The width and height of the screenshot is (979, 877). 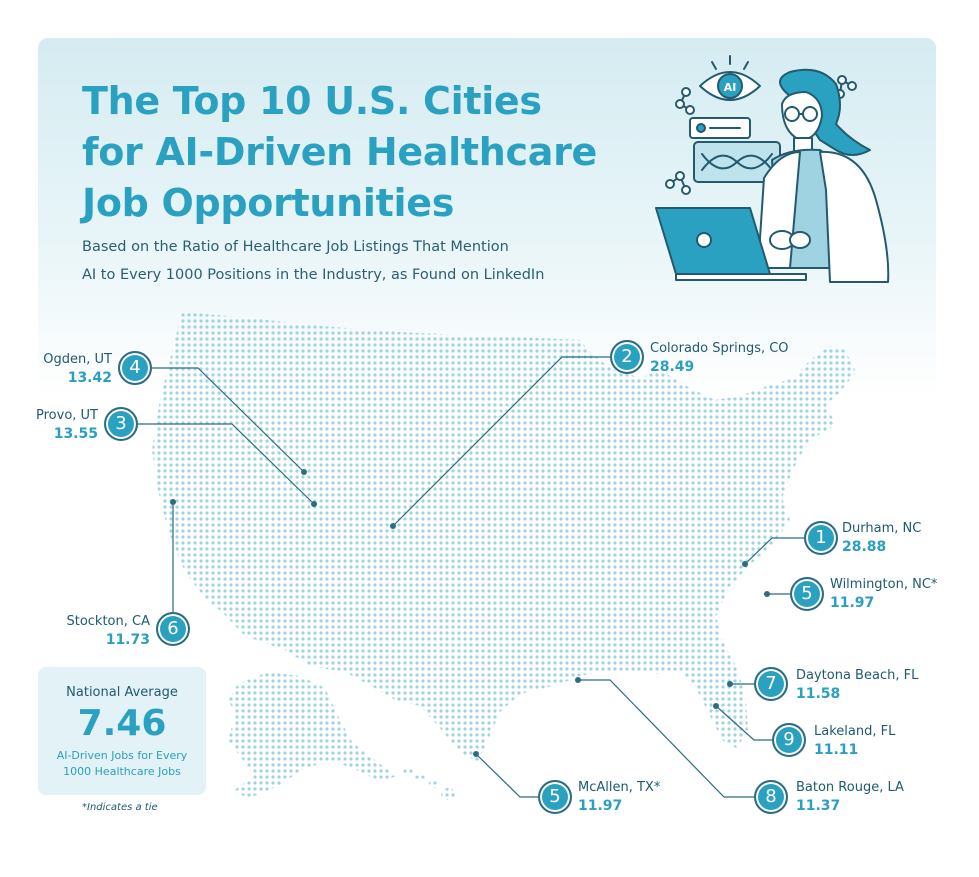 What do you see at coordinates (120, 807) in the screenshot?
I see `tie-footnote: *Indicates a tie` at bounding box center [120, 807].